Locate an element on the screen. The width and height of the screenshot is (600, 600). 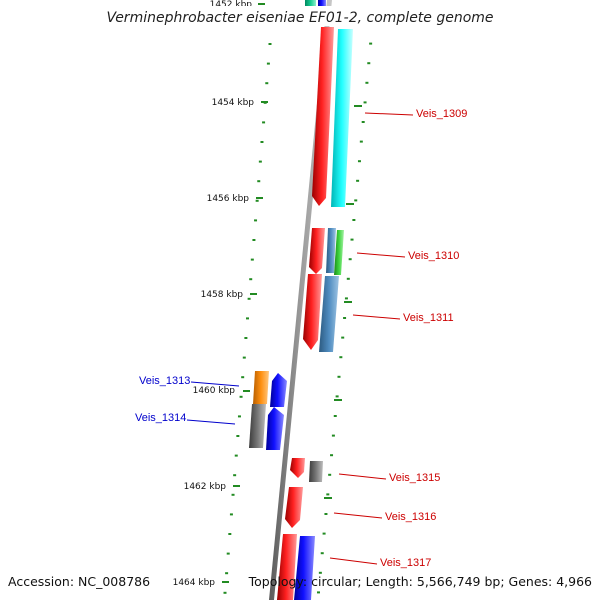
gene-label-veis-1314: Veis_1314 is located at coordinates (160, 418).